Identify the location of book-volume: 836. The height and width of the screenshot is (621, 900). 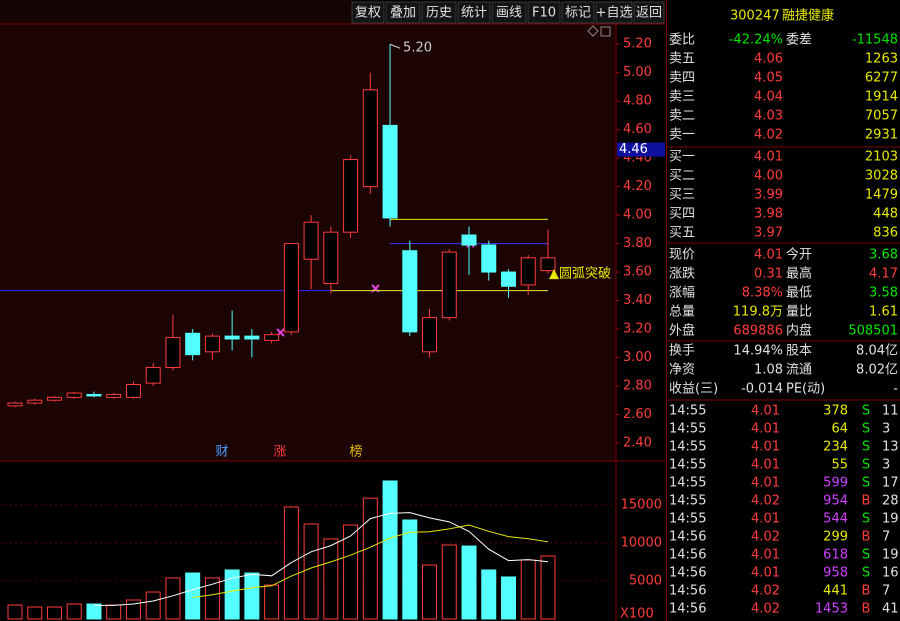
(885, 233).